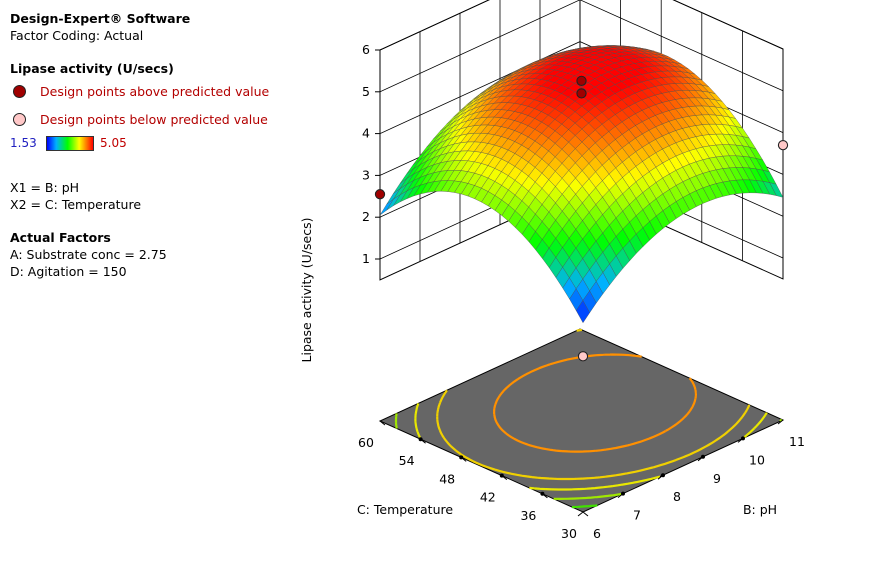  I want to click on color-ramp: 1.53 5.05, so click(139, 143).